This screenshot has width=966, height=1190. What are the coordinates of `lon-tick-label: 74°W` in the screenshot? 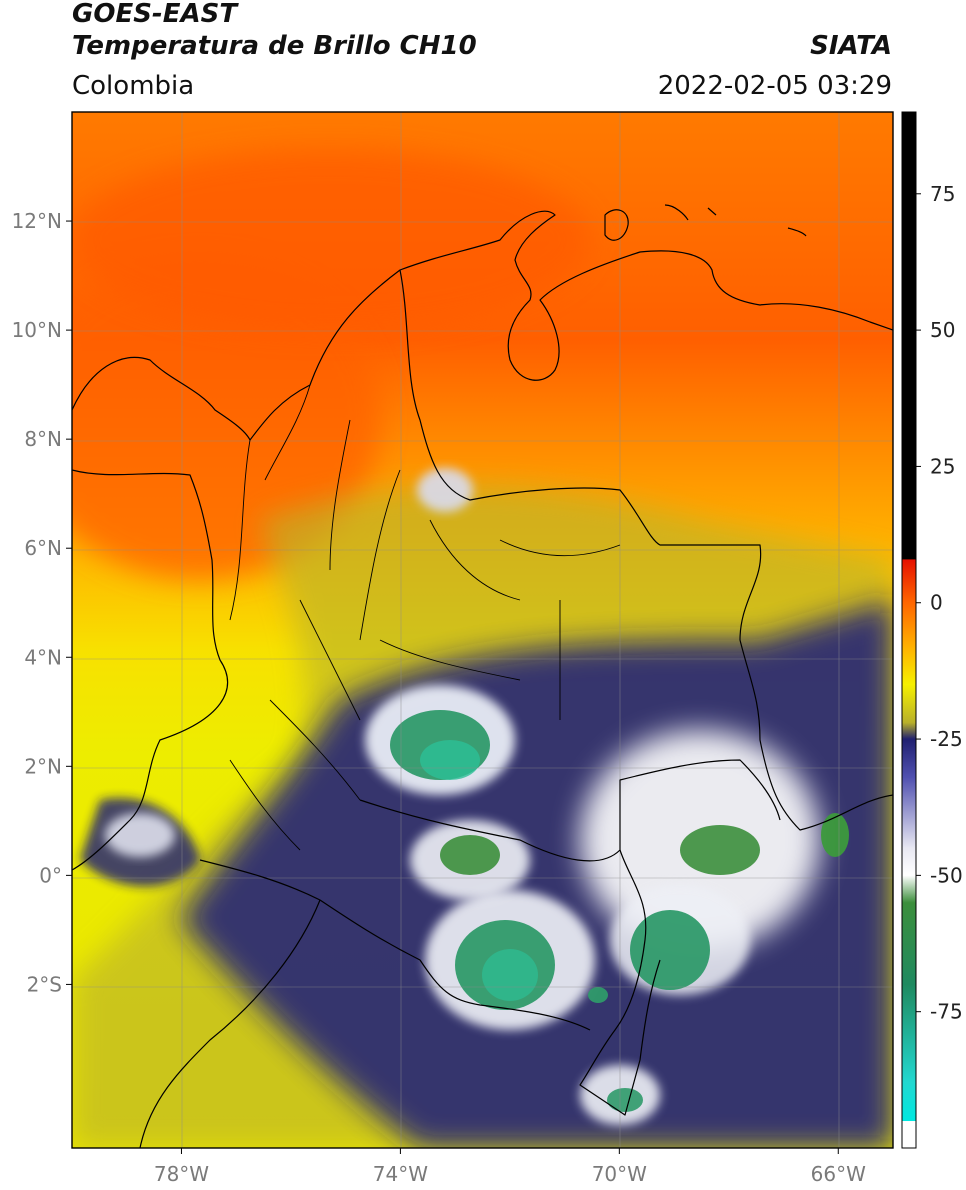 It's located at (400, 1174).